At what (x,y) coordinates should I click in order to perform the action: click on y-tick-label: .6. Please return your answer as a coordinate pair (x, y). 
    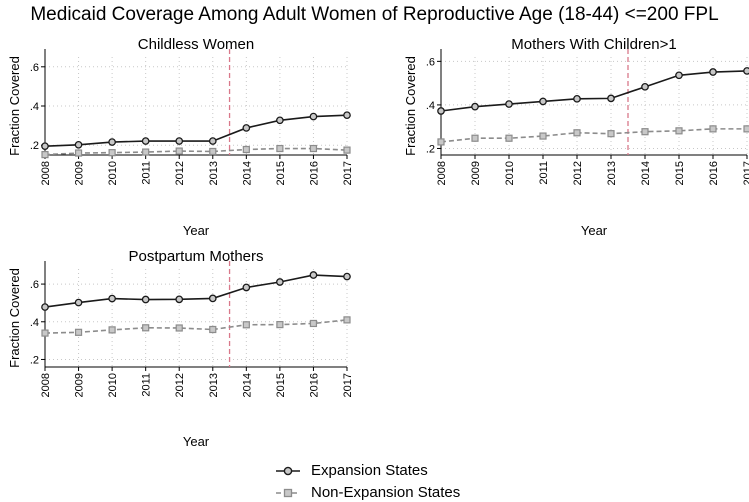
    Looking at the image, I should click on (34, 285).